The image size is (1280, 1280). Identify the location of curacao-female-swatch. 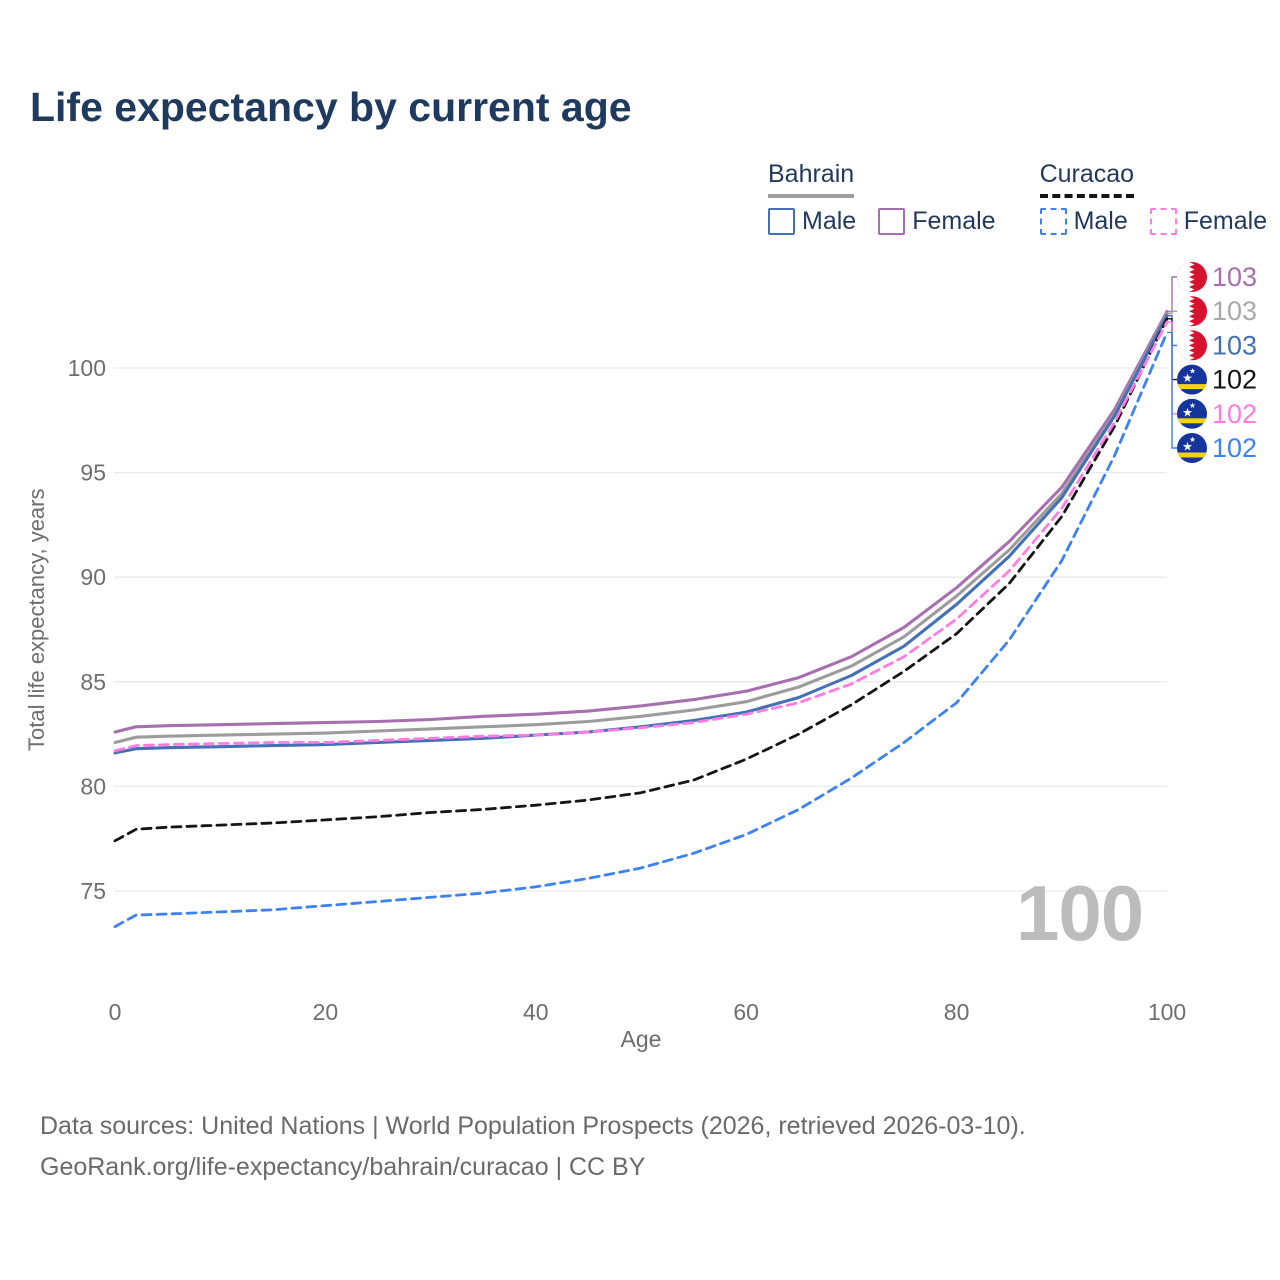
(1163, 221).